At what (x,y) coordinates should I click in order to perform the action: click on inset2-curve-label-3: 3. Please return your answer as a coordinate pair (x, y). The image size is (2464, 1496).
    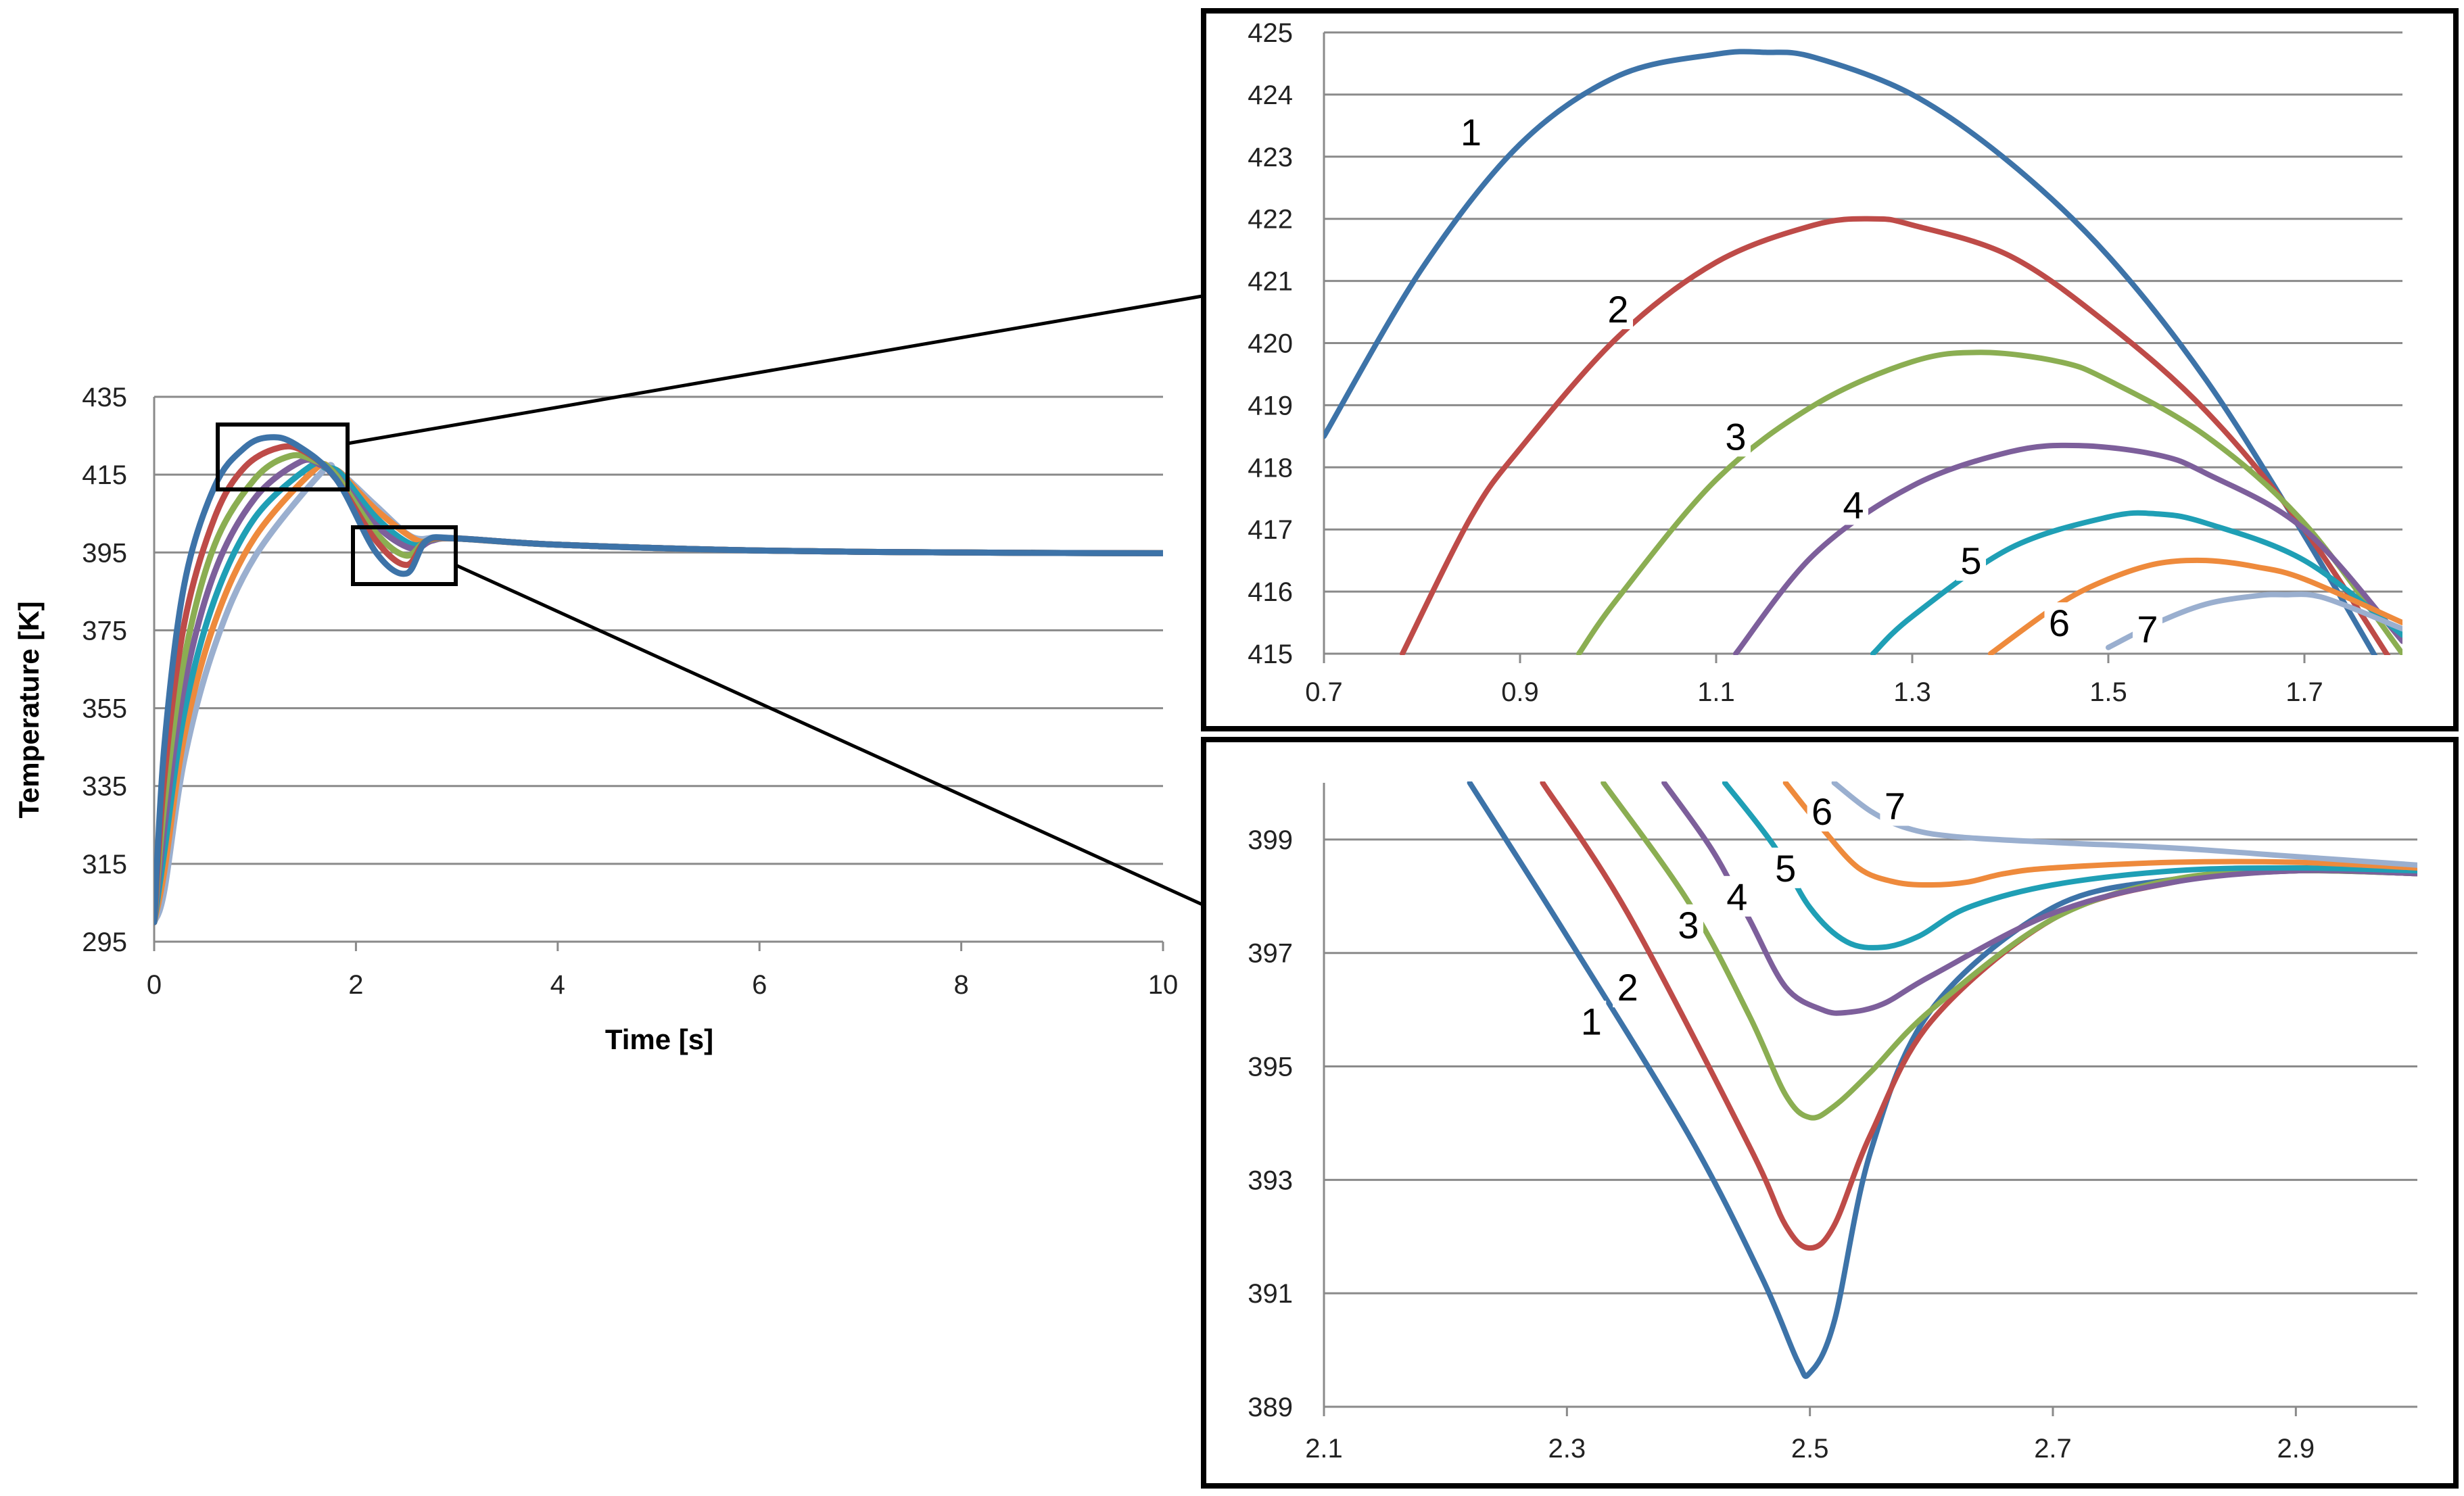
    Looking at the image, I should click on (1688, 925).